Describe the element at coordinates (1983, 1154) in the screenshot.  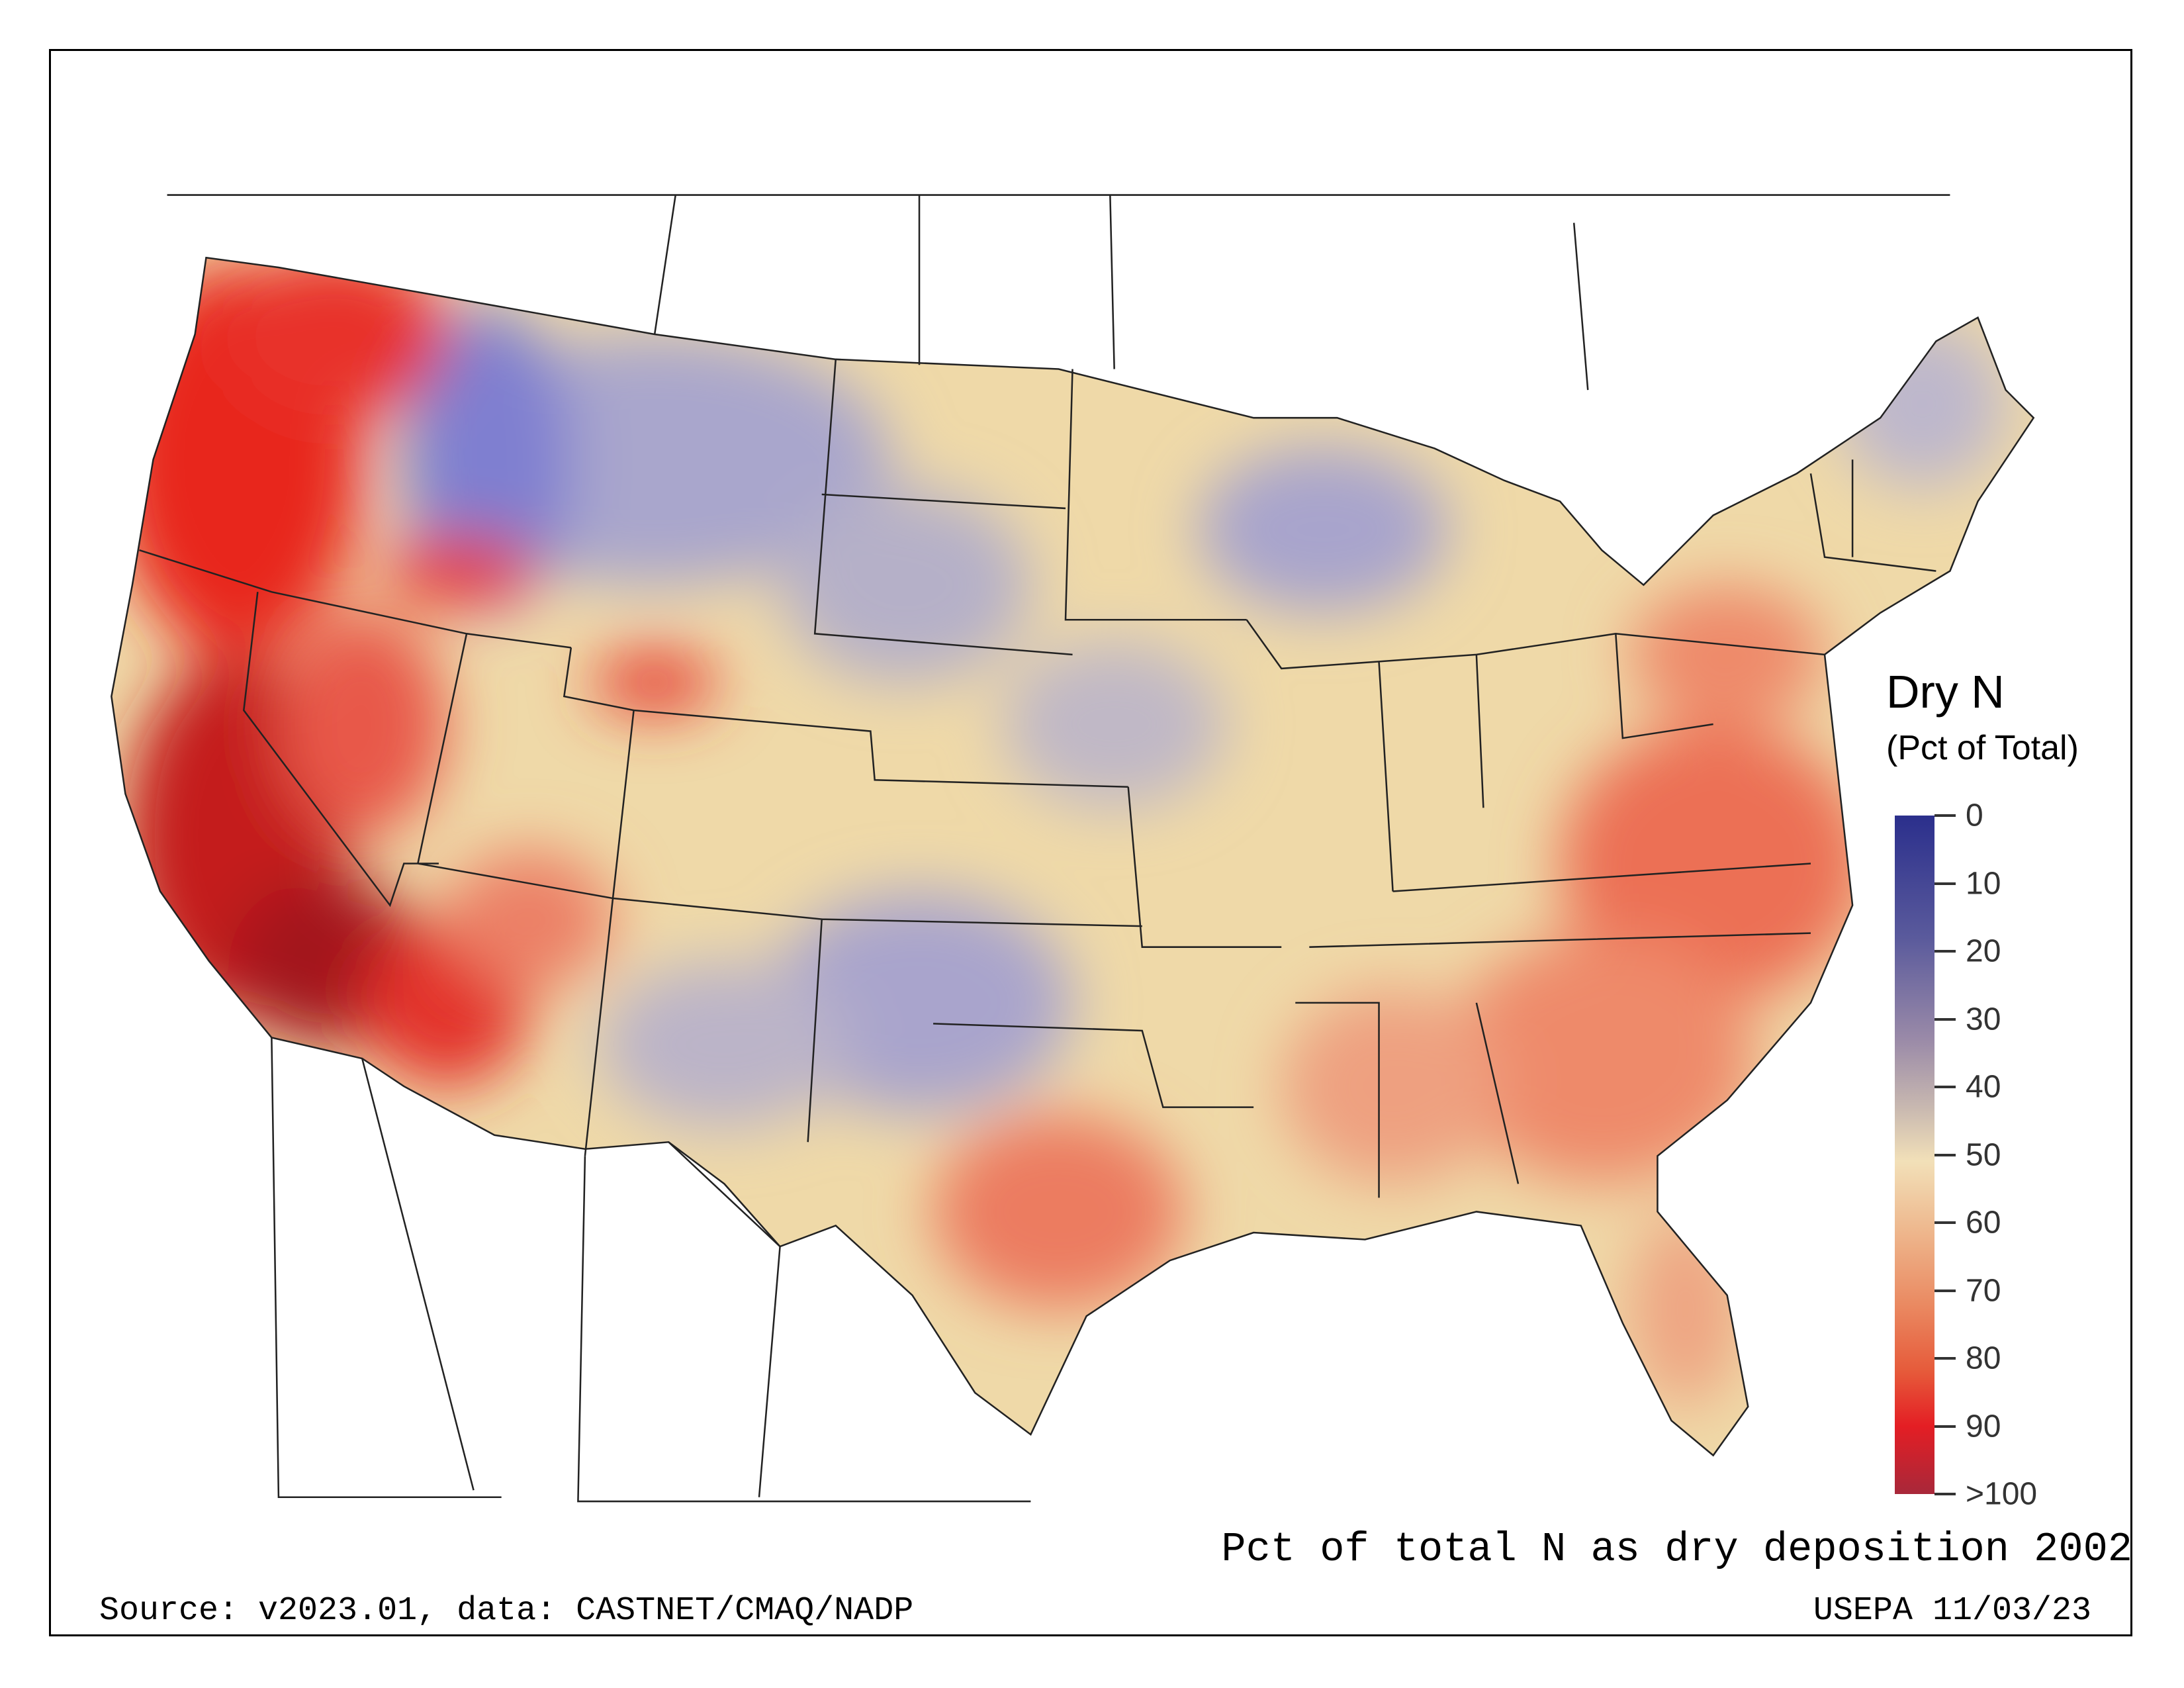
I see `legend-tick-label: 50` at that location.